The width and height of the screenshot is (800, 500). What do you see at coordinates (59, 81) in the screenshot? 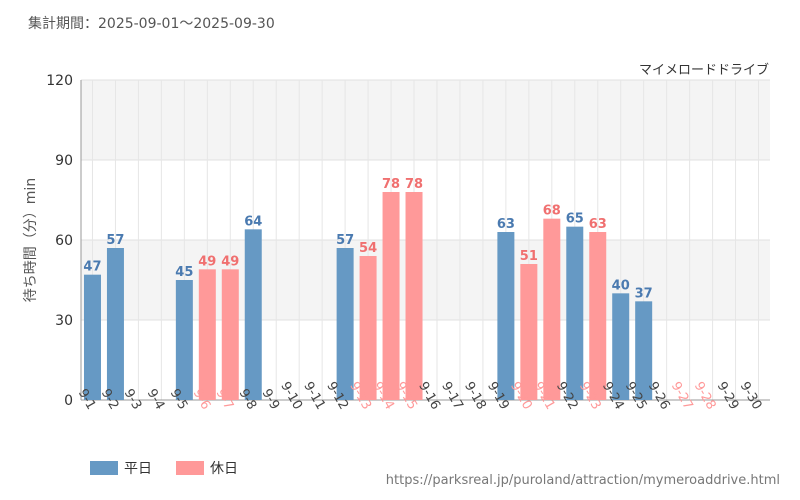
I see `y-tick-label: 120` at bounding box center [59, 81].